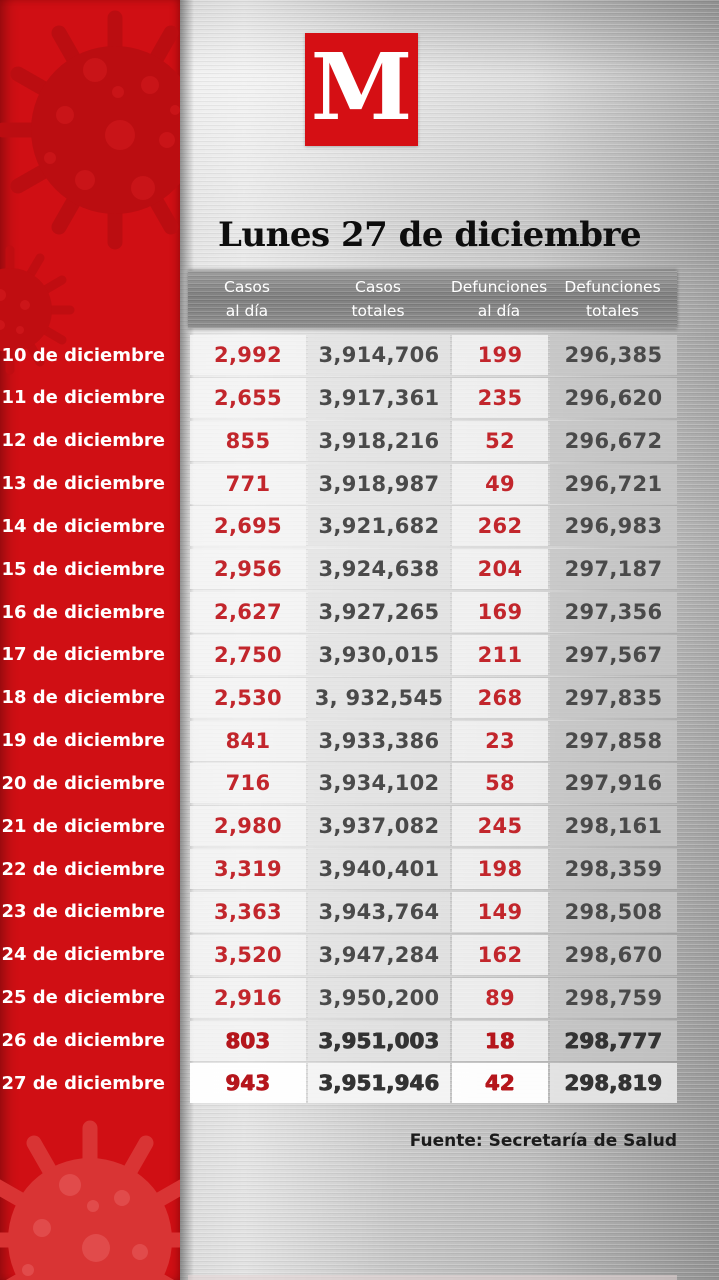  I want to click on row-date: 14 de diciembre, so click(83, 526).